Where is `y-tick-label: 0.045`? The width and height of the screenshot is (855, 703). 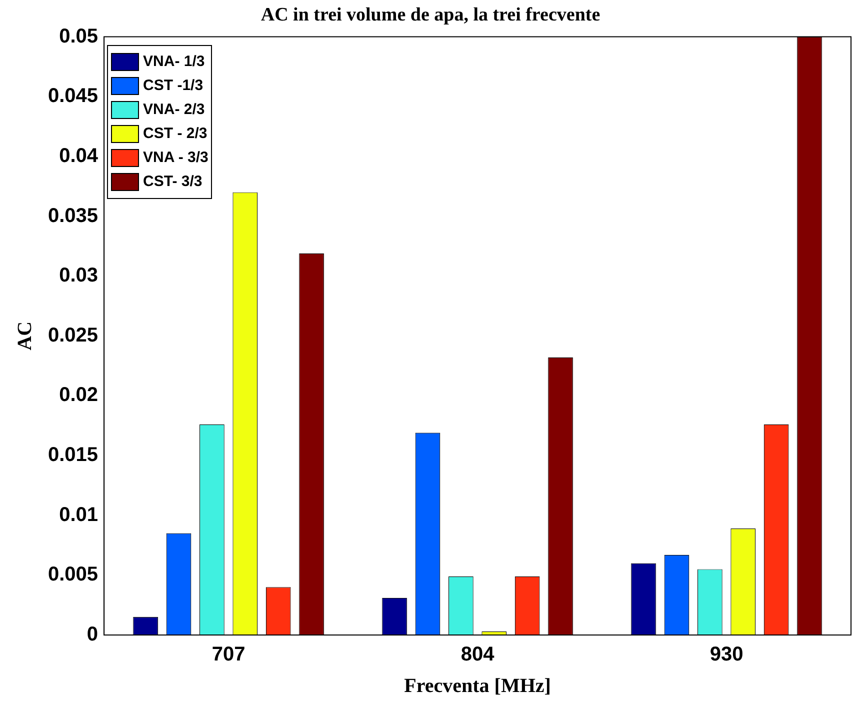 y-tick-label: 0.045 is located at coordinates (73, 96).